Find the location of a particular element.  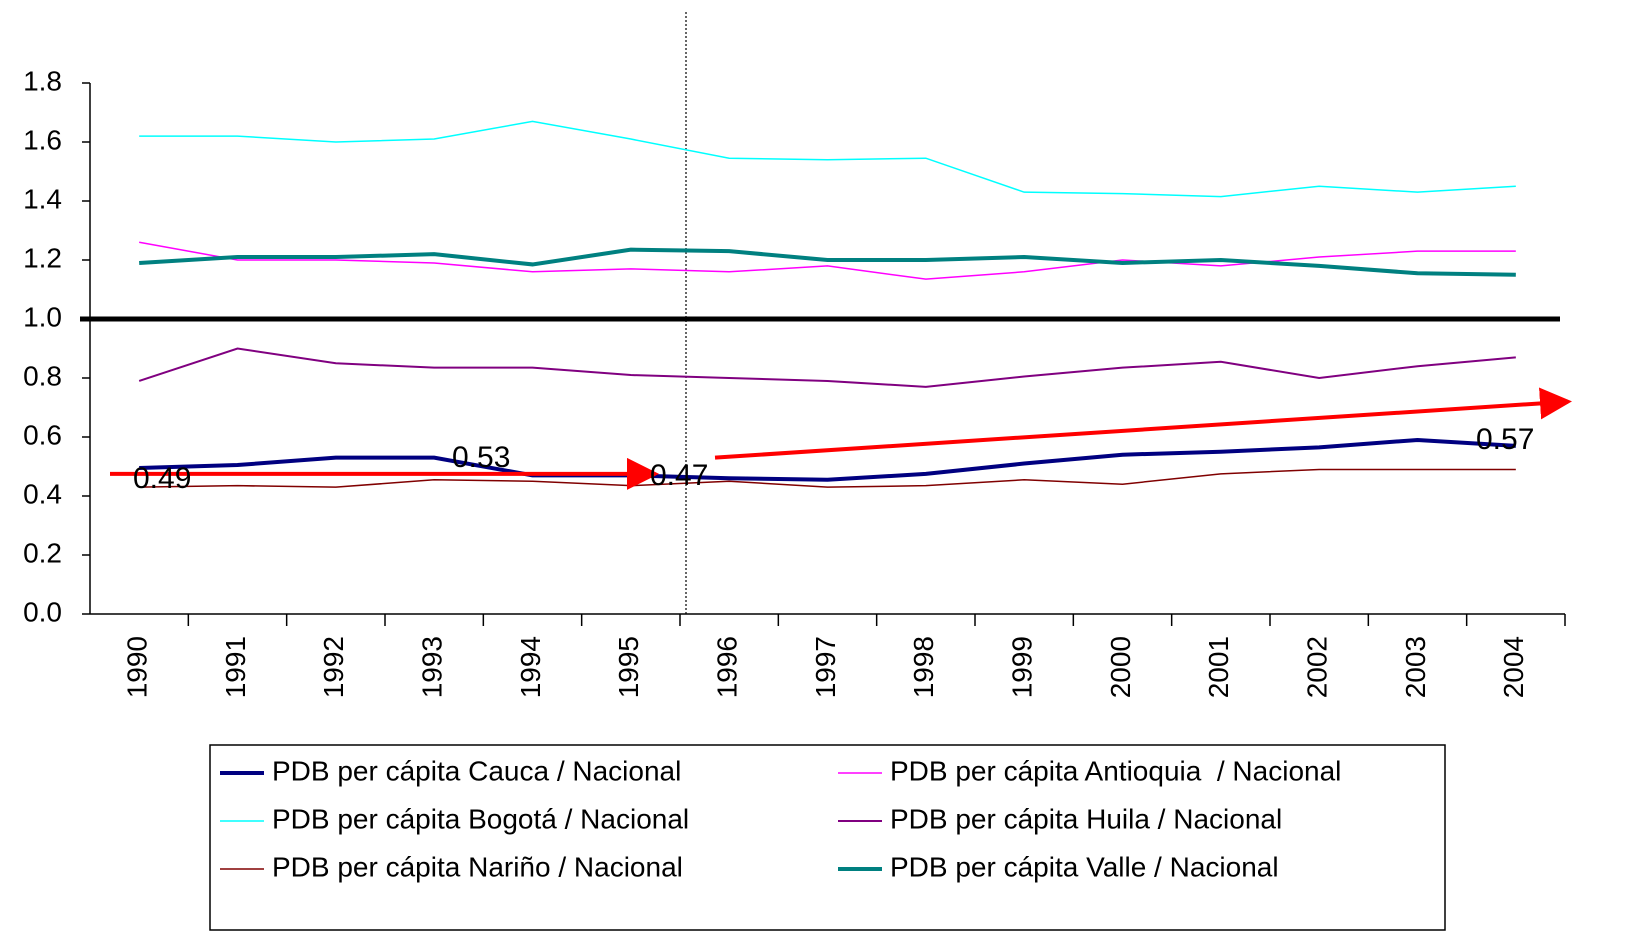

y-tick-label: 0.2 is located at coordinates (42, 552).